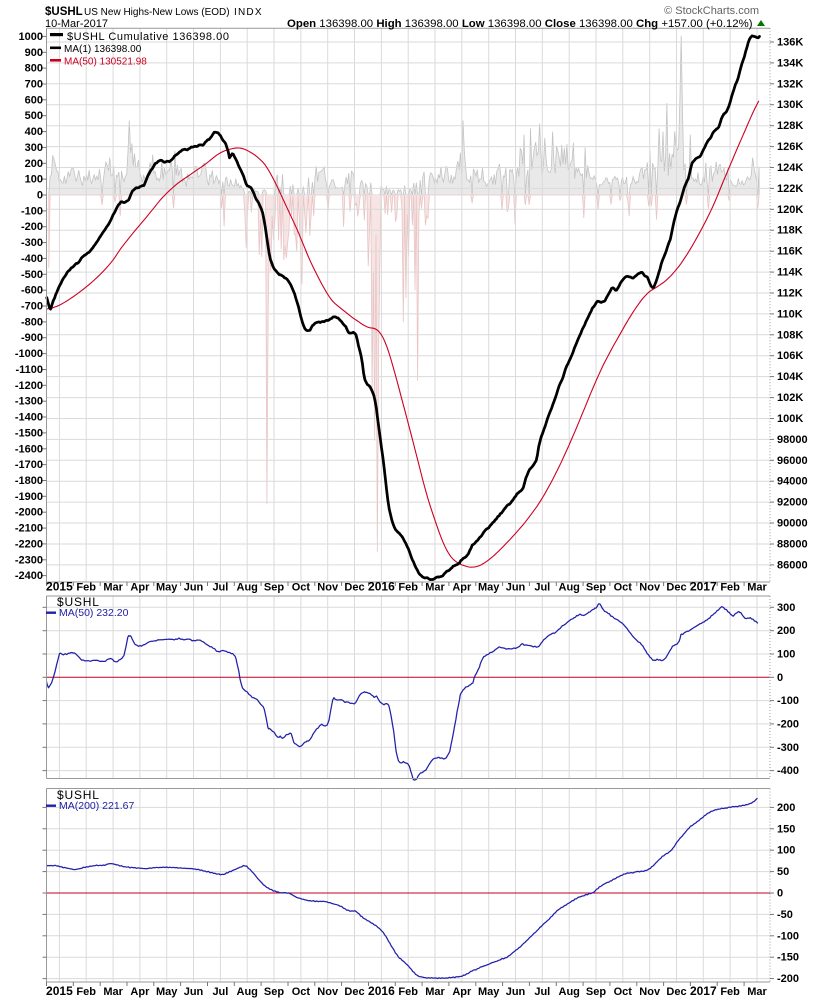 The height and width of the screenshot is (1005, 820). Describe the element at coordinates (29, 481) in the screenshot. I see `svg-text: -1800` at that location.